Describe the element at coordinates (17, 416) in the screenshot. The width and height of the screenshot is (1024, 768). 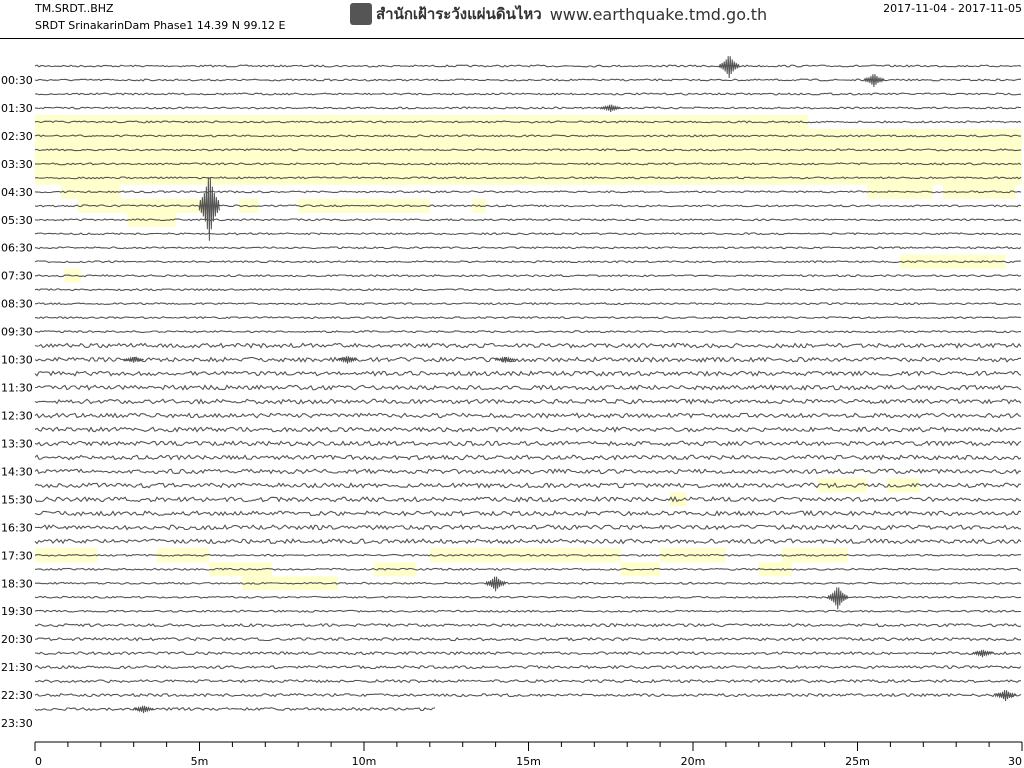
I see `time-label: 12:30` at that location.